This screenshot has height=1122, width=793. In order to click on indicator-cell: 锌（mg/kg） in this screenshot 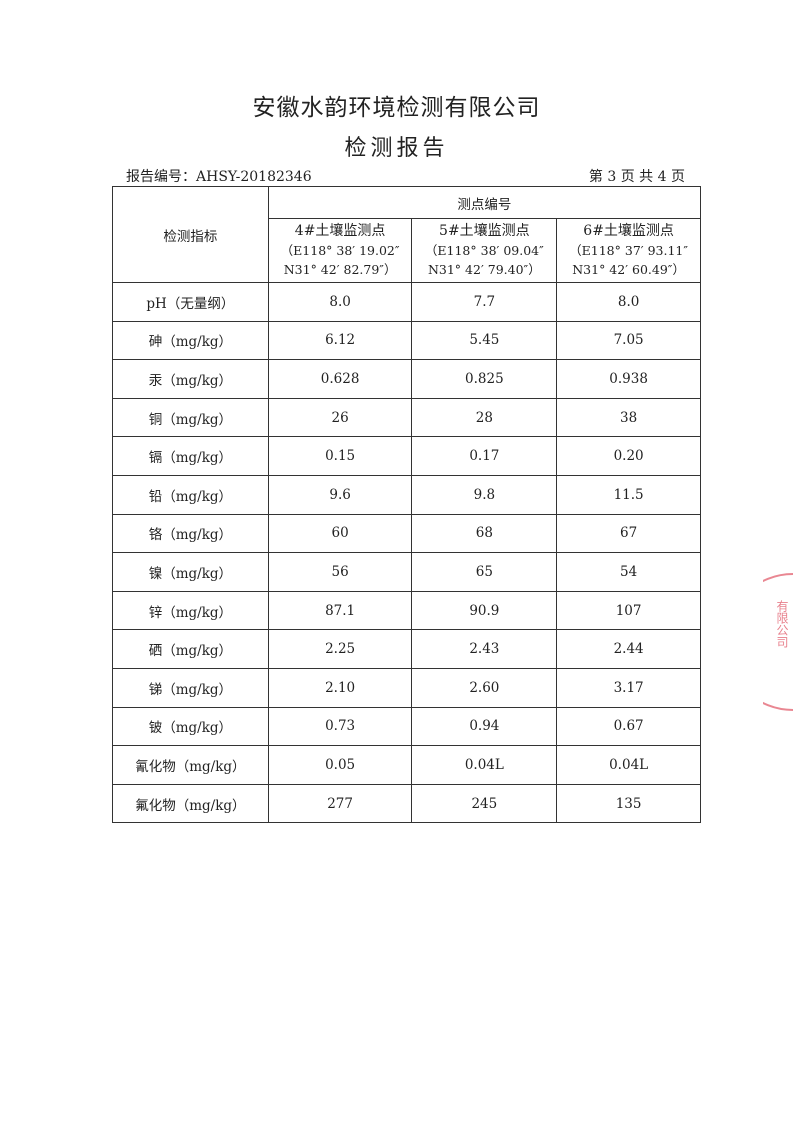, I will do `click(190, 610)`.